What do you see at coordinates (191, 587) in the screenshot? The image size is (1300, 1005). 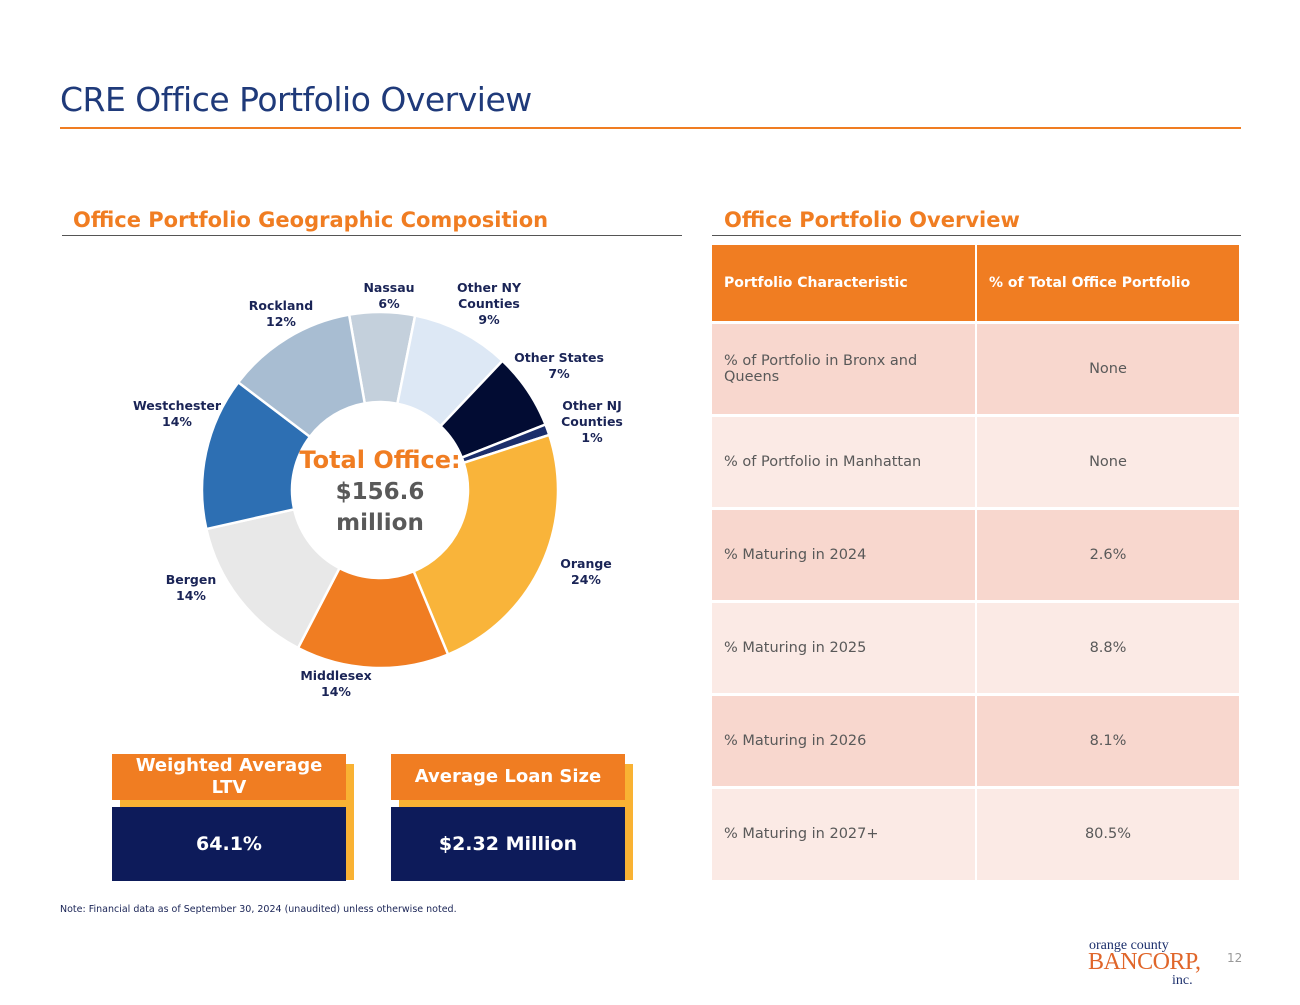 I see `slice-label: Bergen 14%` at bounding box center [191, 587].